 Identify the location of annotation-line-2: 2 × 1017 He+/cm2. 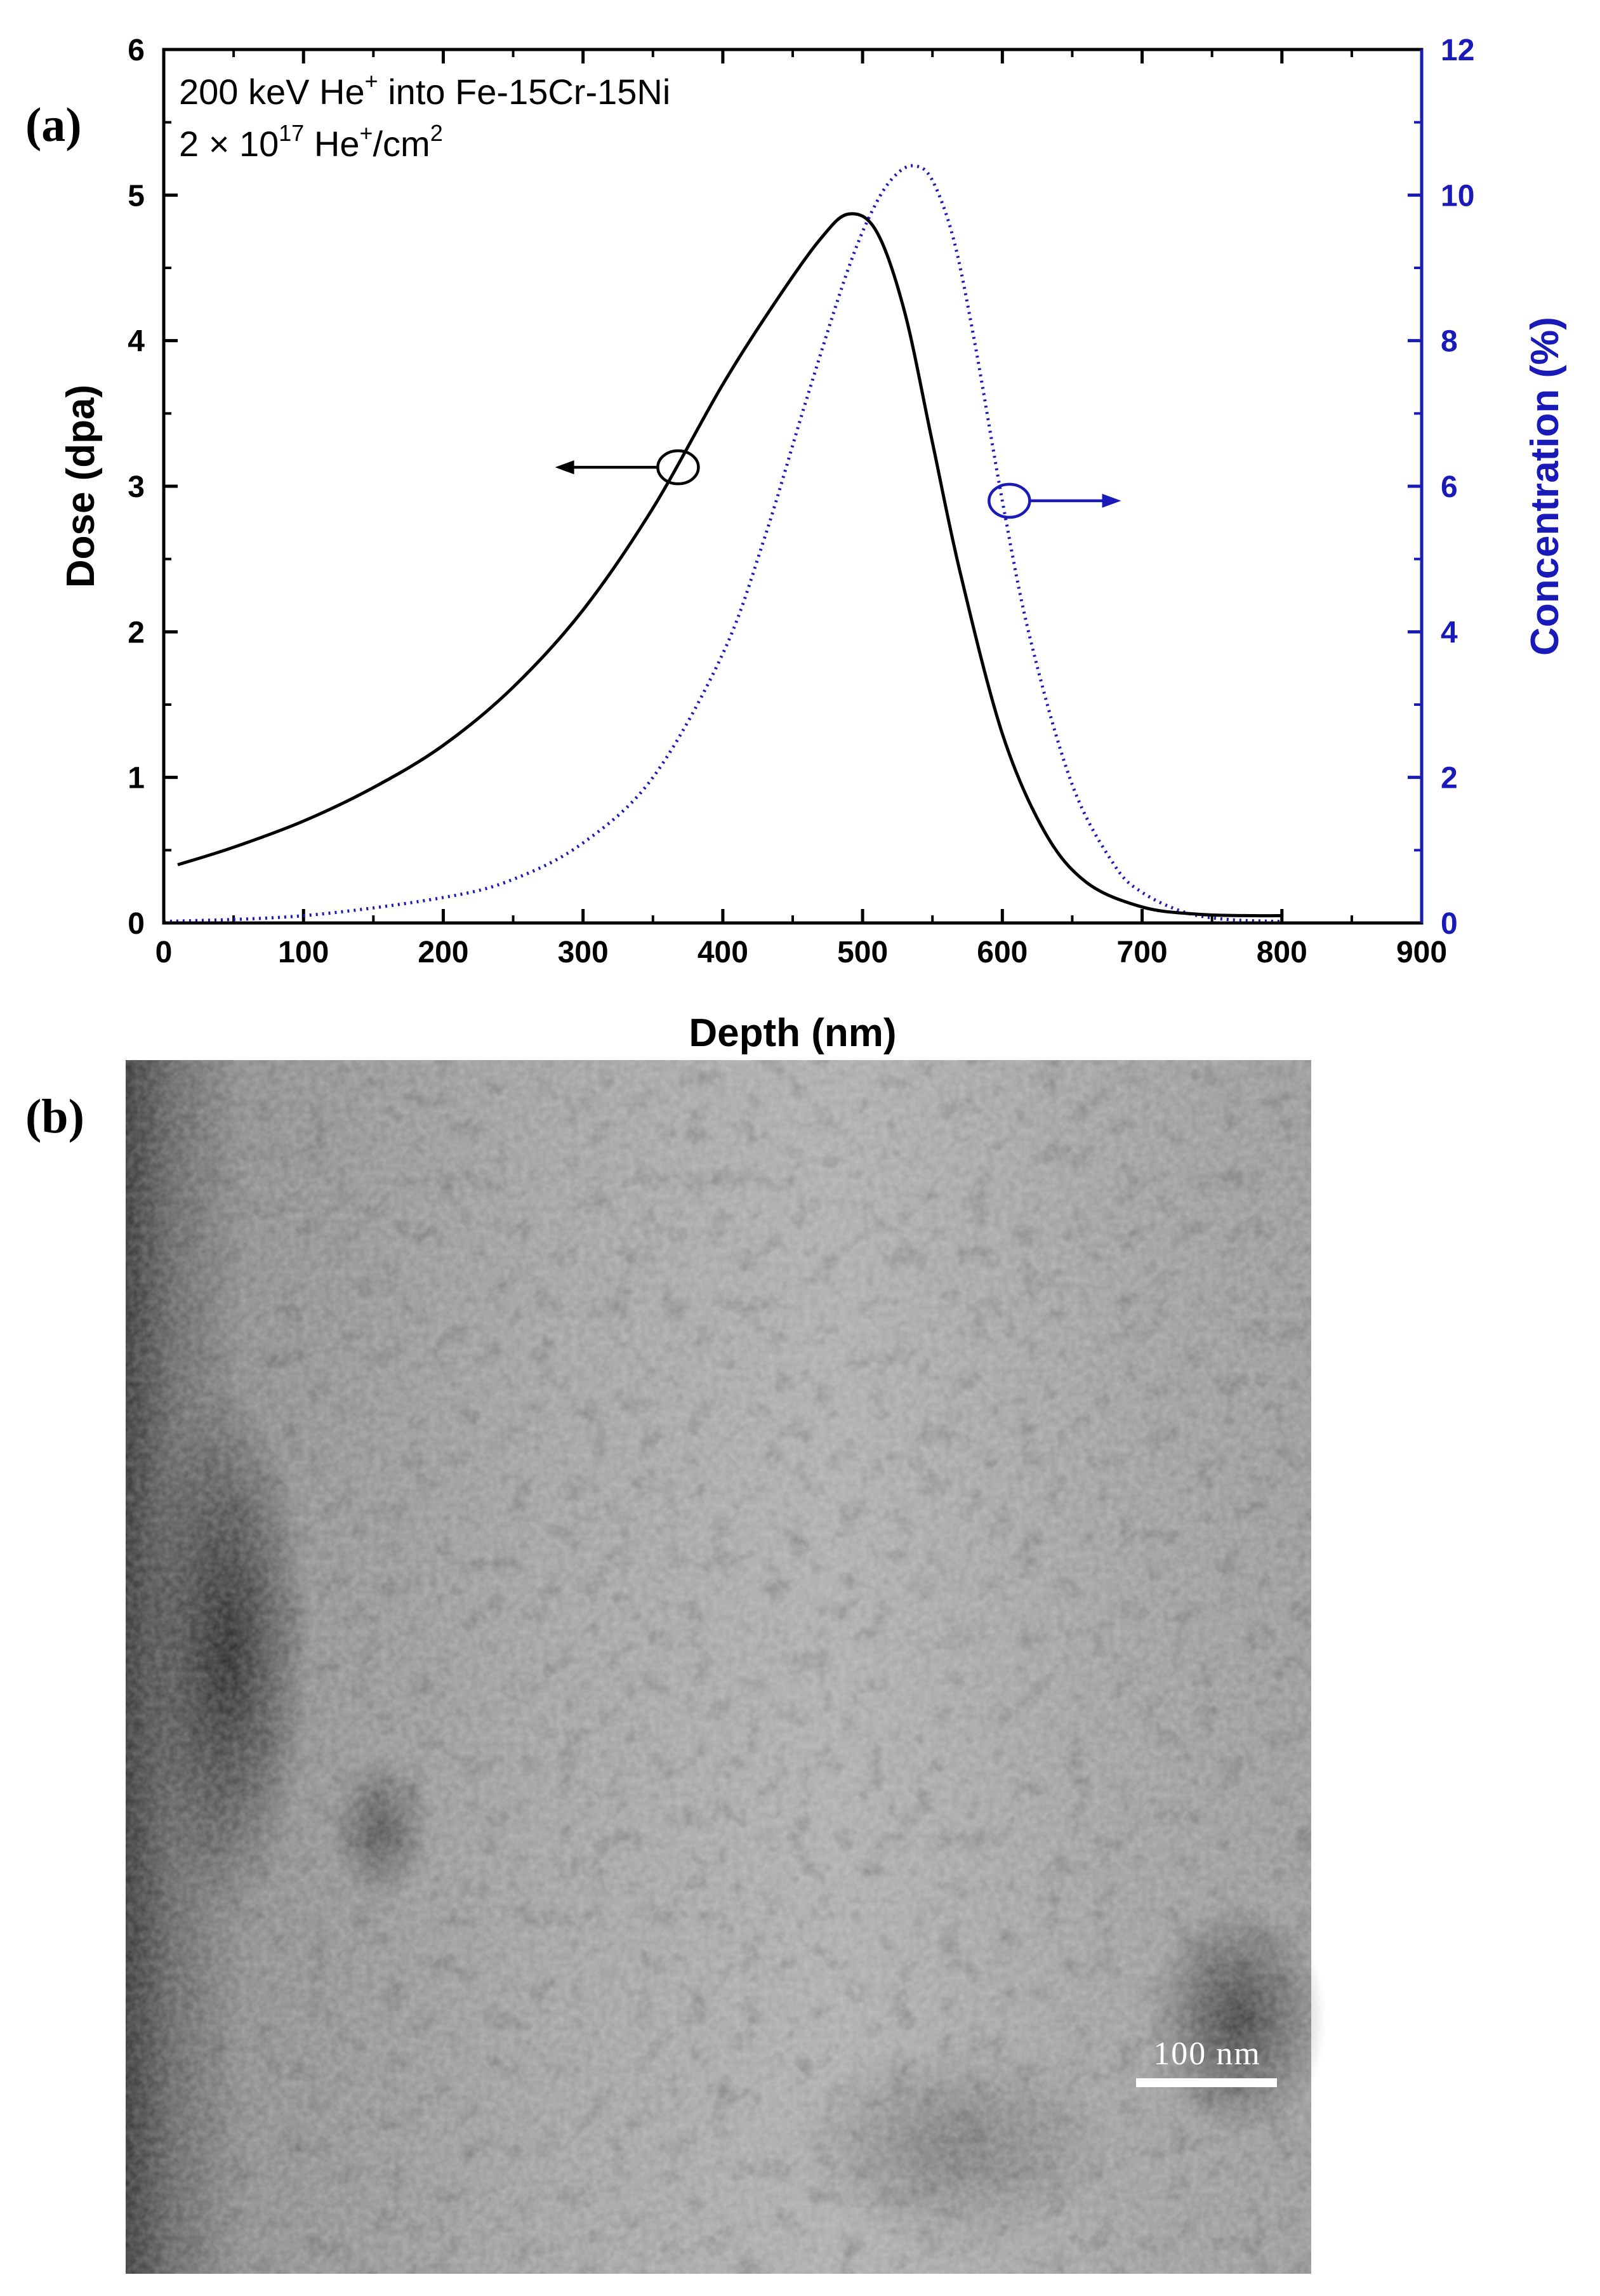
(311, 142).